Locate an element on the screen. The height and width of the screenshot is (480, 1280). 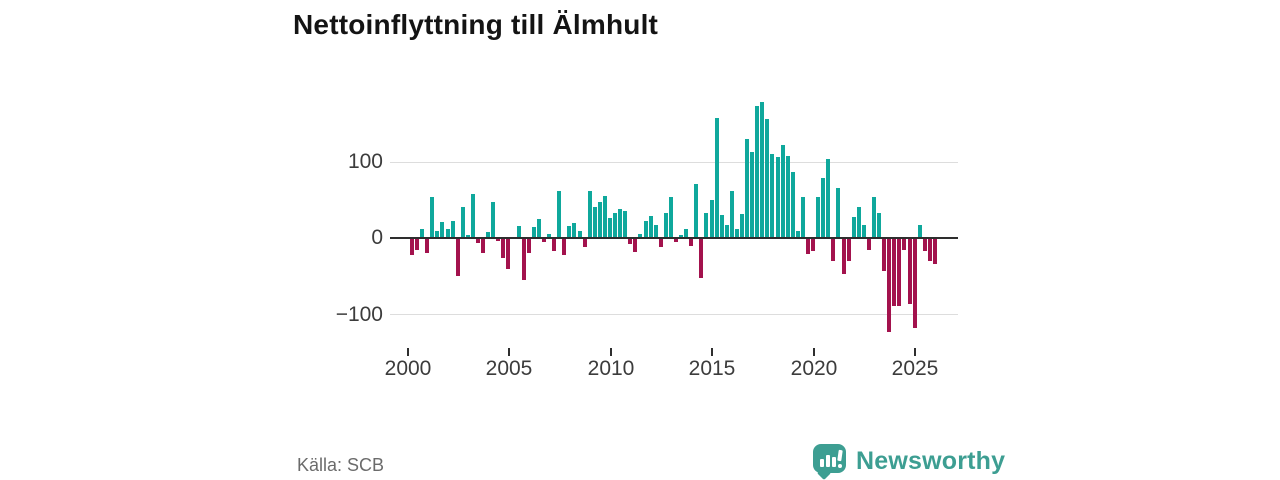
x-axis-label-2015: 2015 is located at coordinates (712, 368).